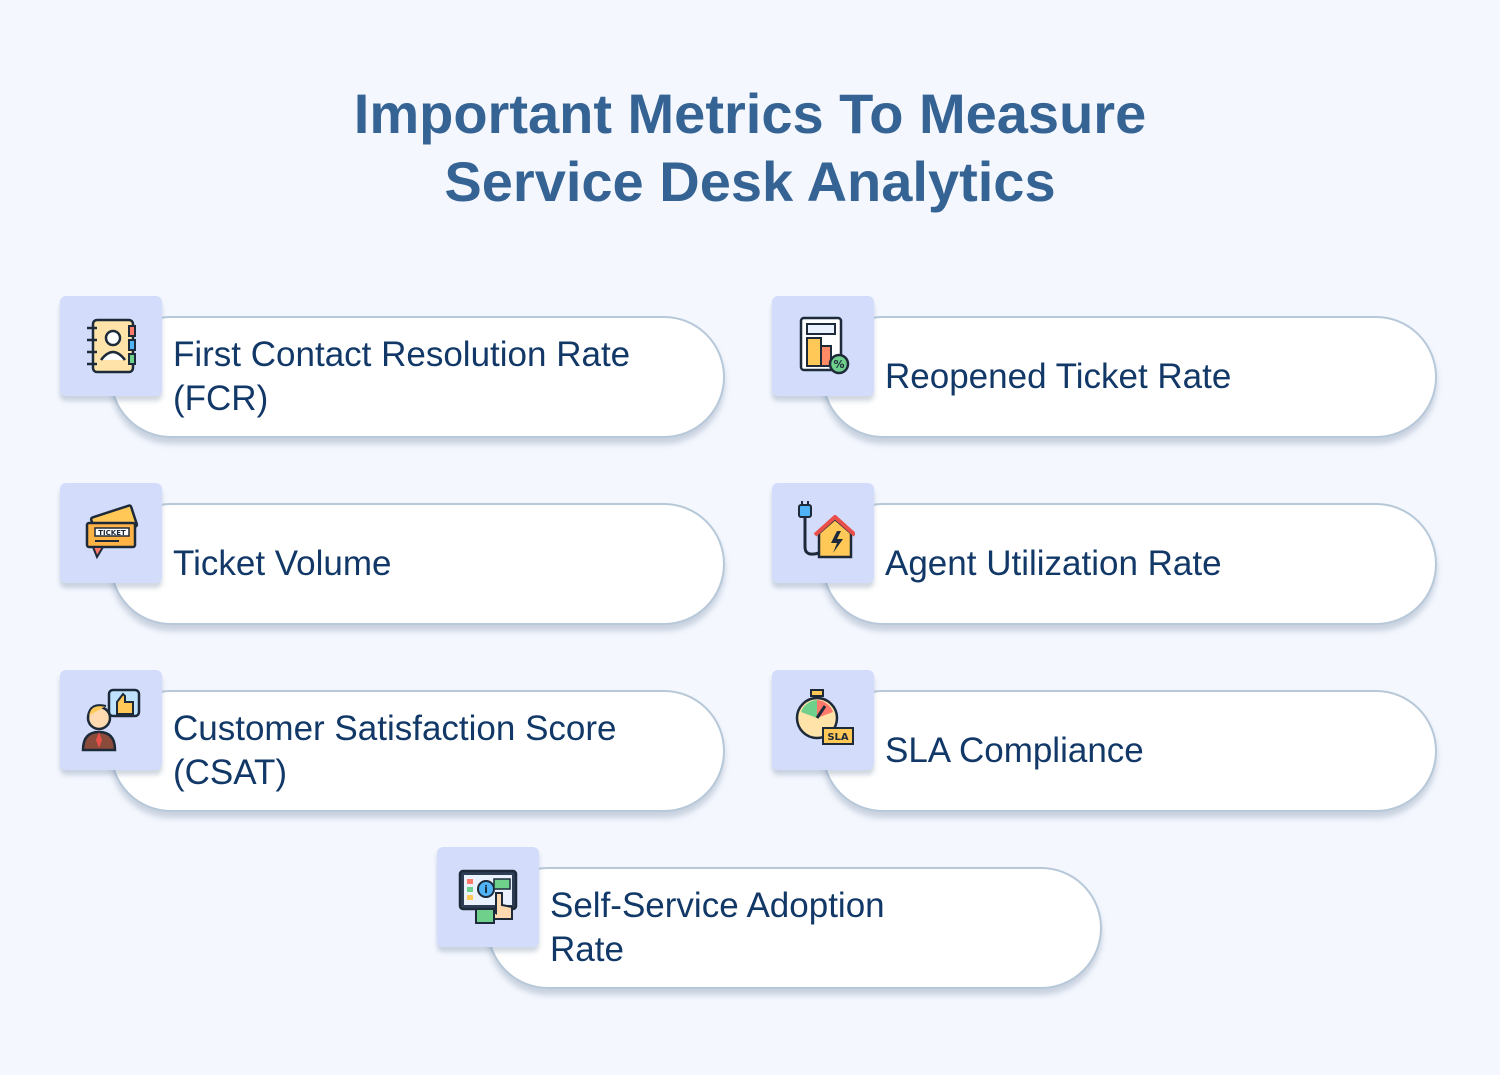 The image size is (1500, 1075). I want to click on metric-card-agent-utilization: Agent Utilization Rate, so click(1112, 558).